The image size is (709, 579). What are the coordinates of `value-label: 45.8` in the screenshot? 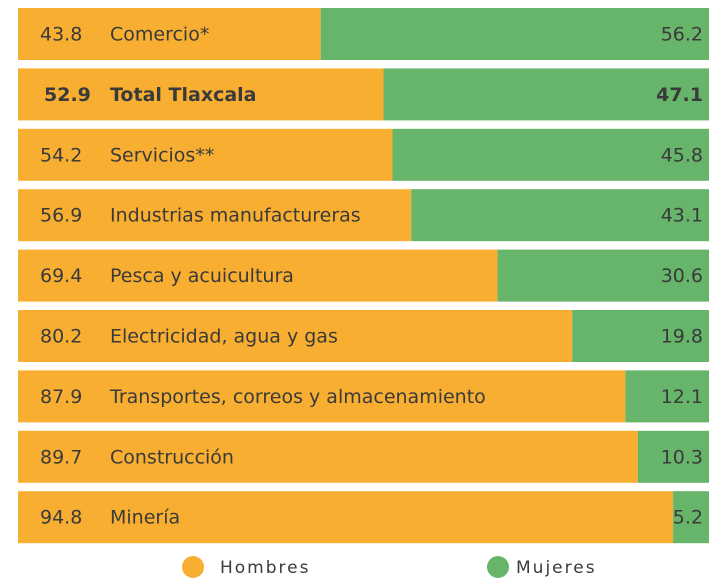 It's located at (682, 155).